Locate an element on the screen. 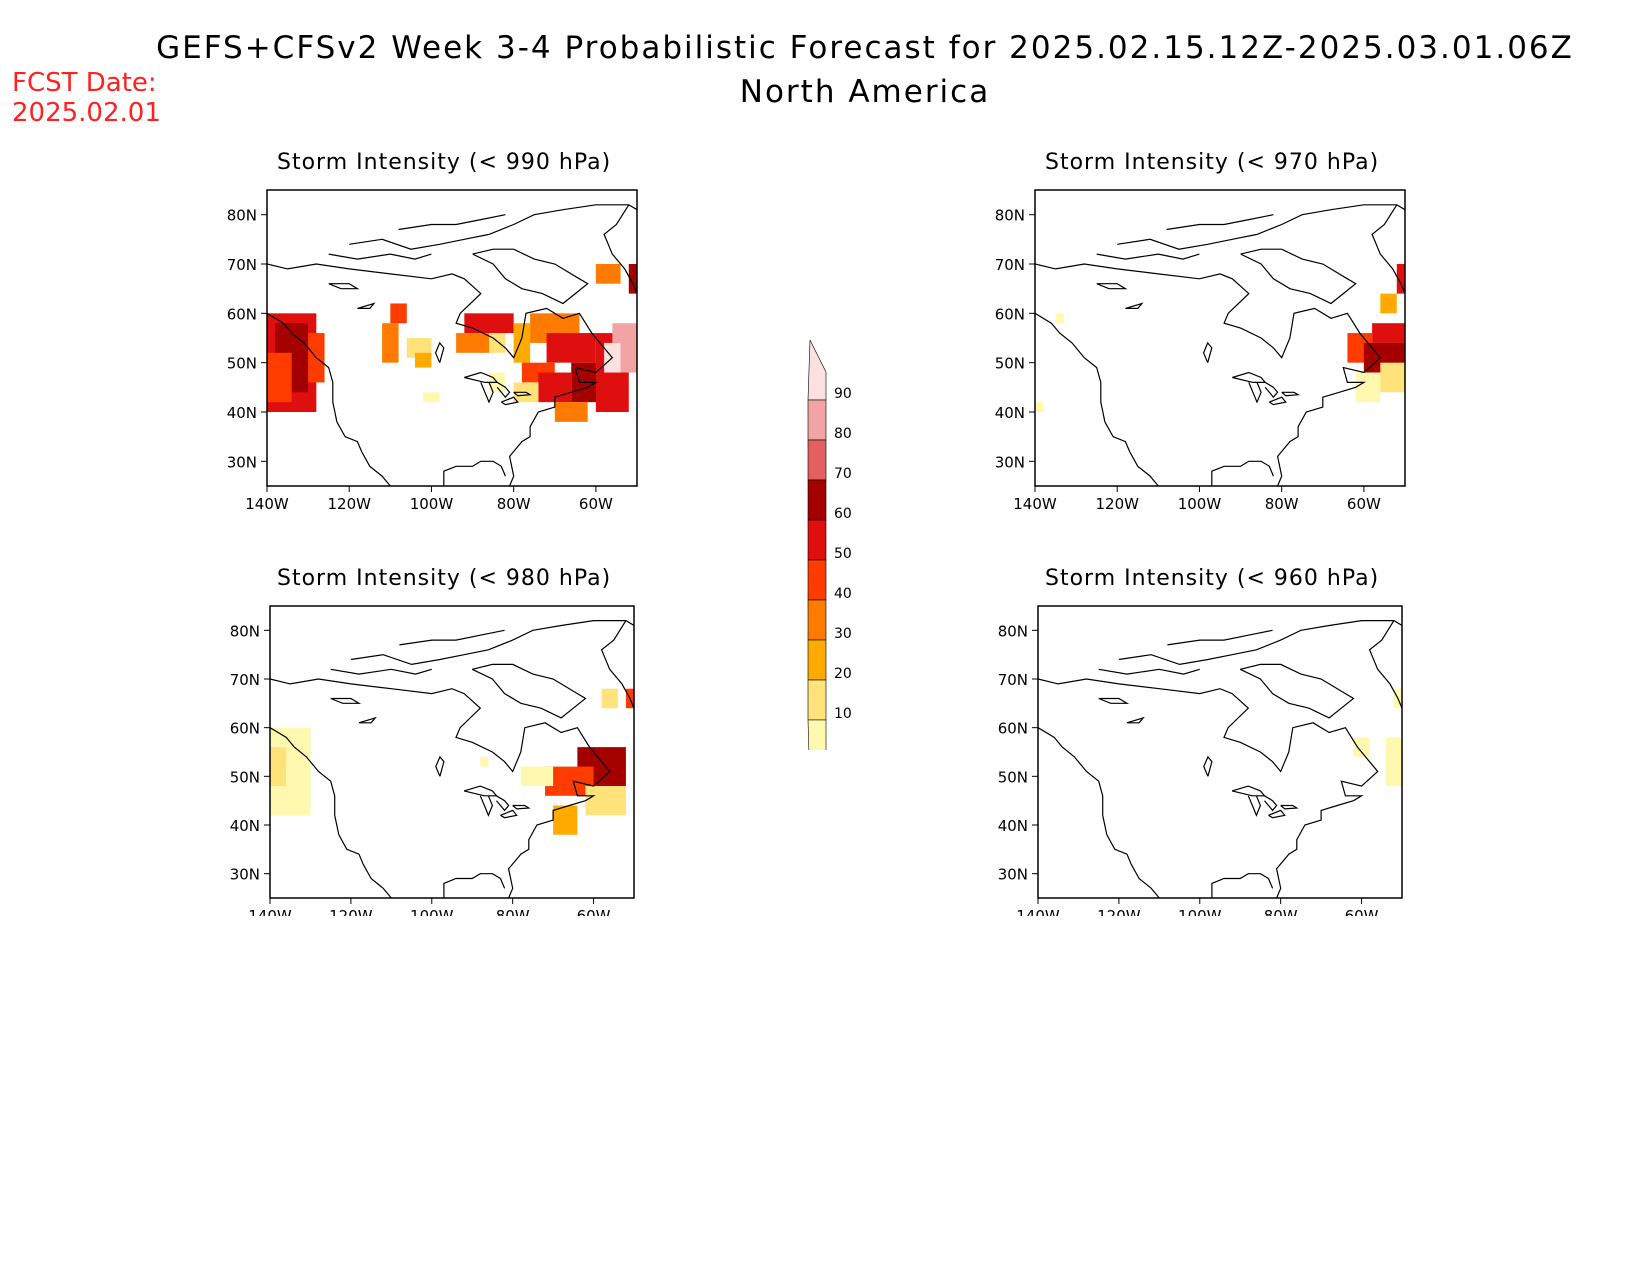 This screenshot has height=1275, width=1650. fcst-label: FCST Date: is located at coordinates (84, 83).